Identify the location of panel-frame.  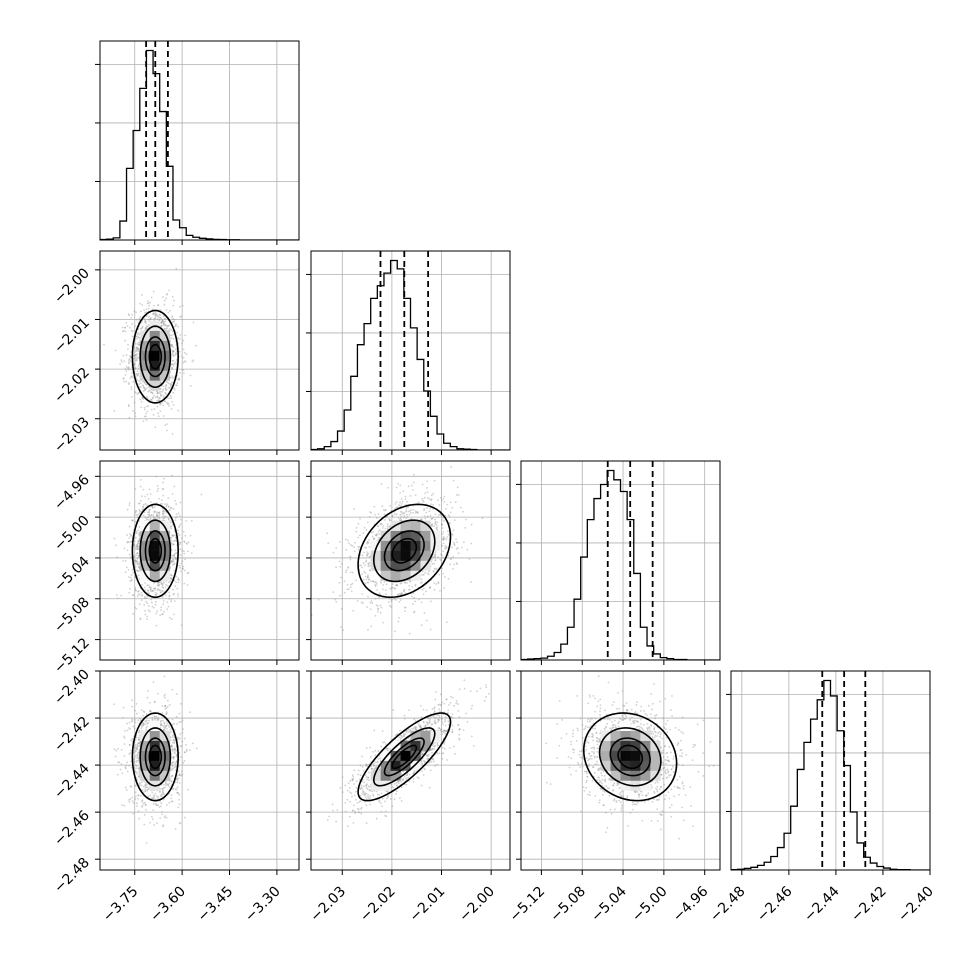
(199, 560).